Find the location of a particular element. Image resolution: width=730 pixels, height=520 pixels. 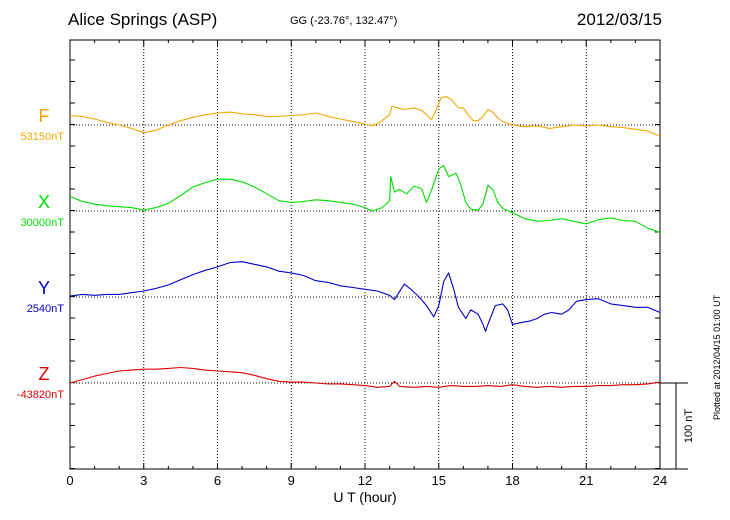

x-tick-label: 18 is located at coordinates (512, 480).